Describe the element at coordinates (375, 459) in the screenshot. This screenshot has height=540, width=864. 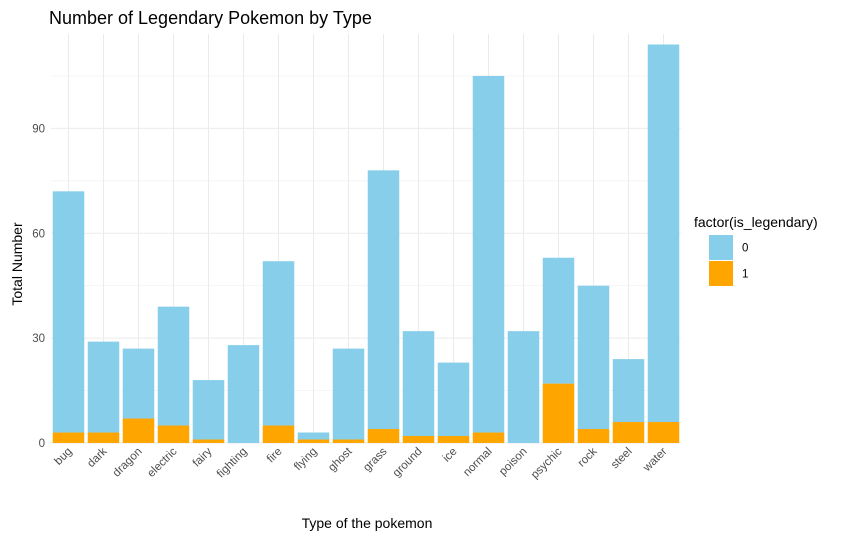
I see `x-tick-label: grass` at that location.